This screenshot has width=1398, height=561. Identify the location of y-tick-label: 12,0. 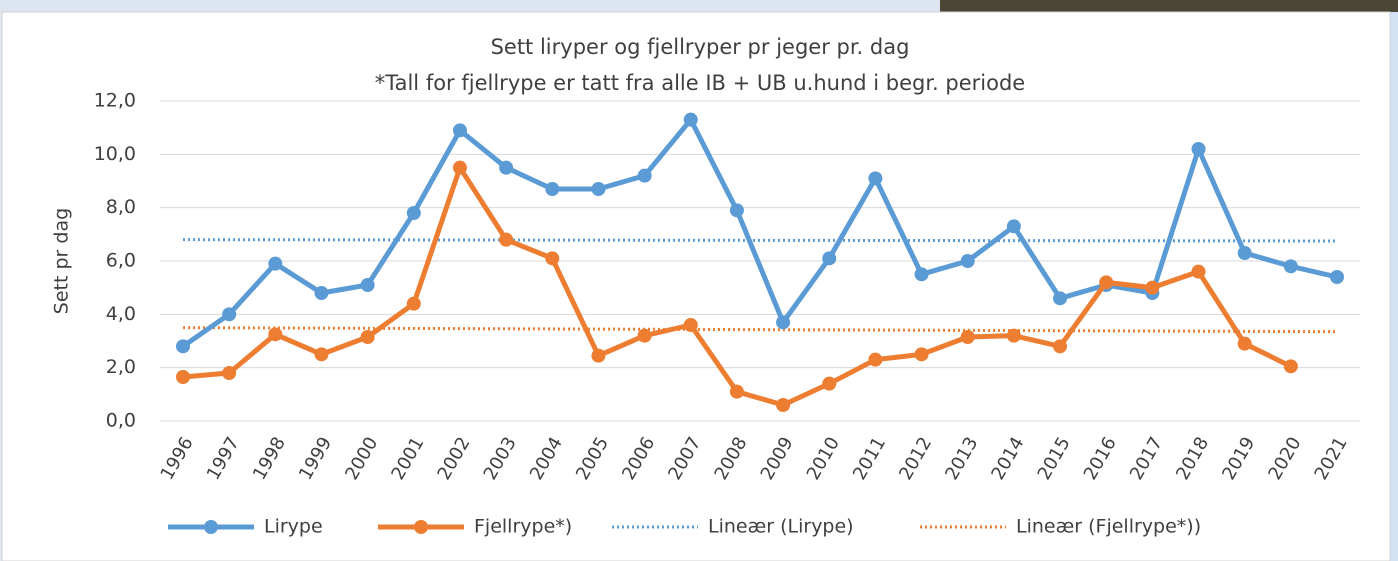
(115, 101).